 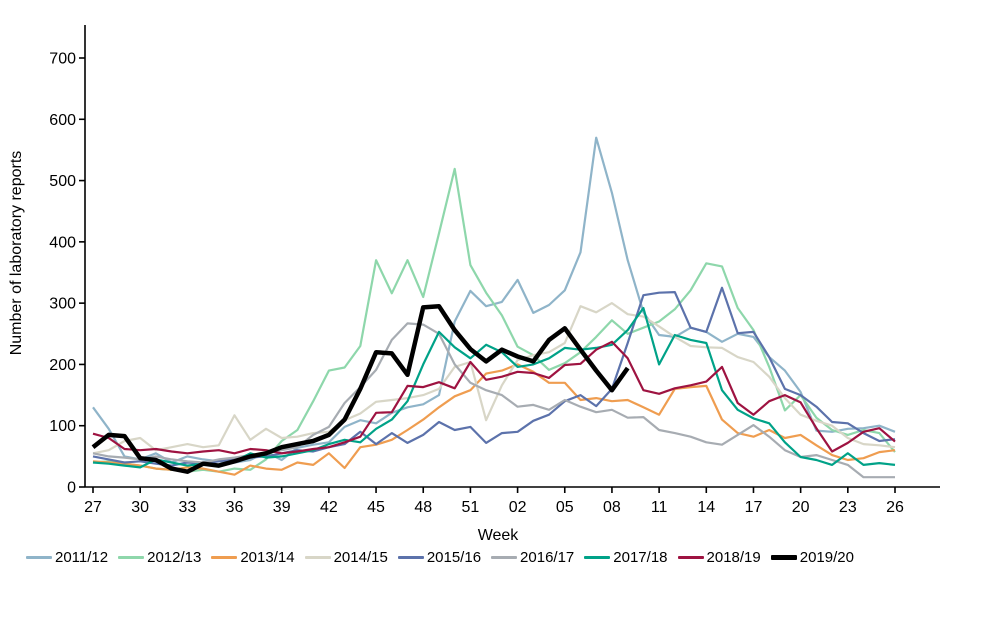 What do you see at coordinates (454, 557) in the screenshot?
I see `legend-label: 2015/16` at bounding box center [454, 557].